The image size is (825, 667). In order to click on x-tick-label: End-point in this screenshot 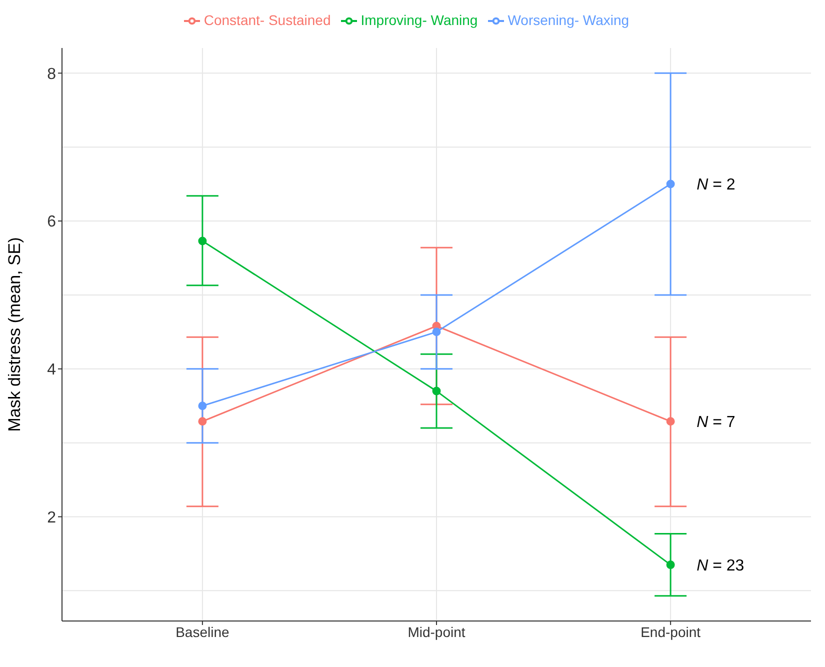, I will do `click(670, 632)`.